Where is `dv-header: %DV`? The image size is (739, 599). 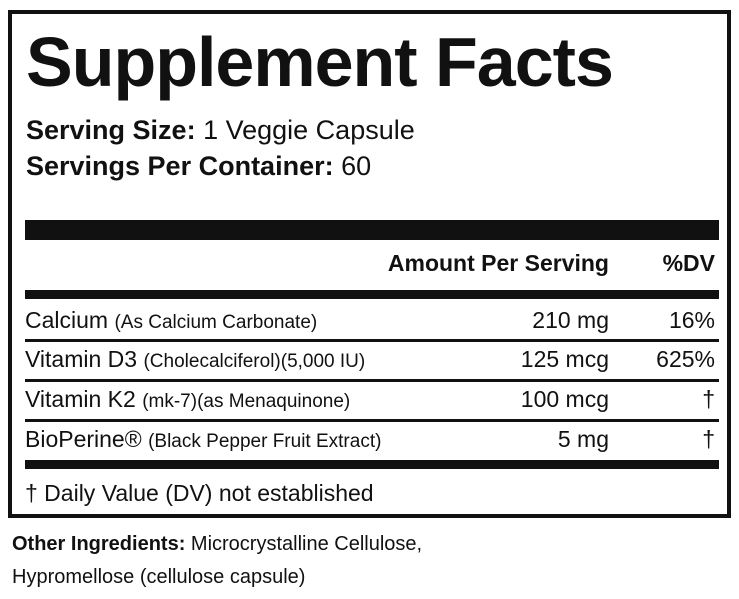
dv-header: %DV is located at coordinates (688, 263).